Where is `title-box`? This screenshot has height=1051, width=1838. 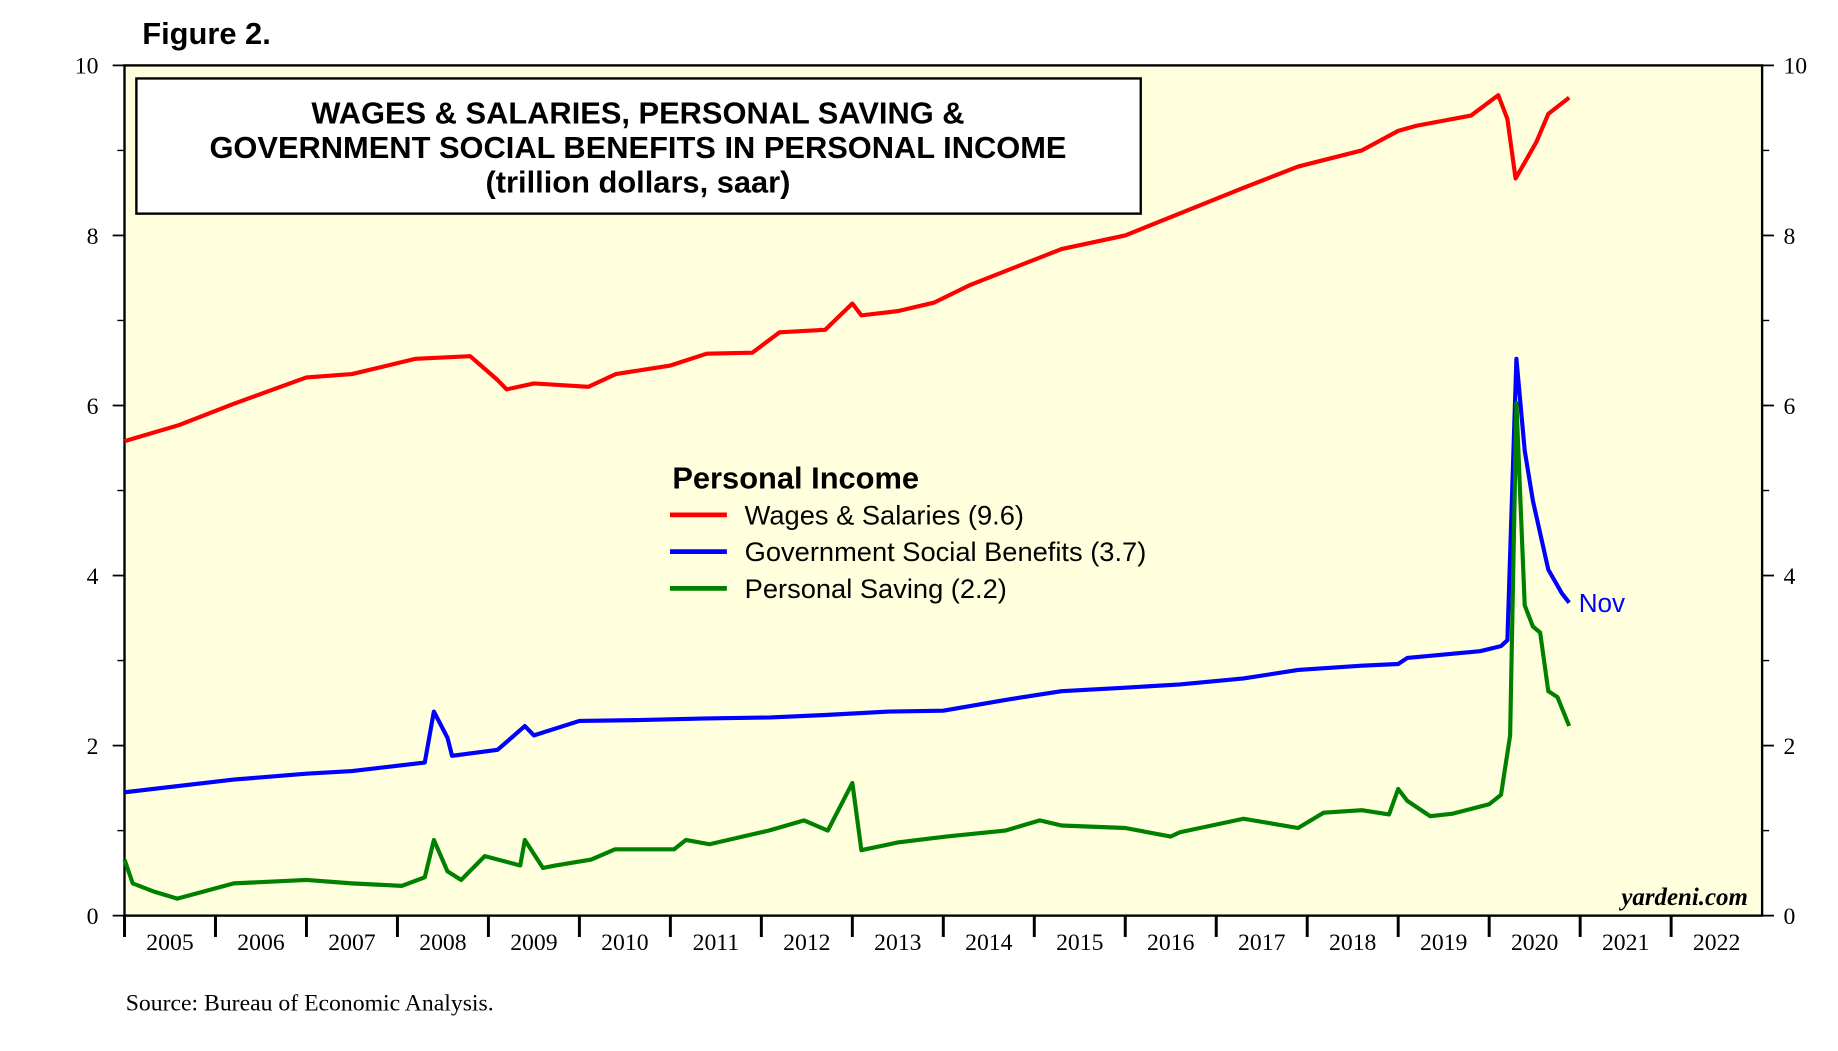 title-box is located at coordinates (638, 146).